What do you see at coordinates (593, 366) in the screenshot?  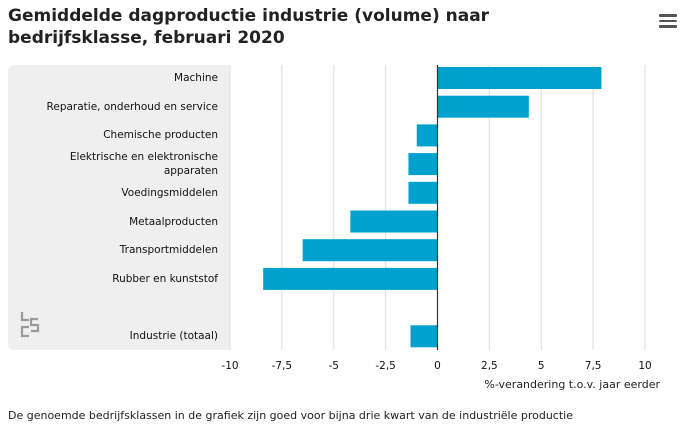 I see `x-tick-label: 7,5` at bounding box center [593, 366].